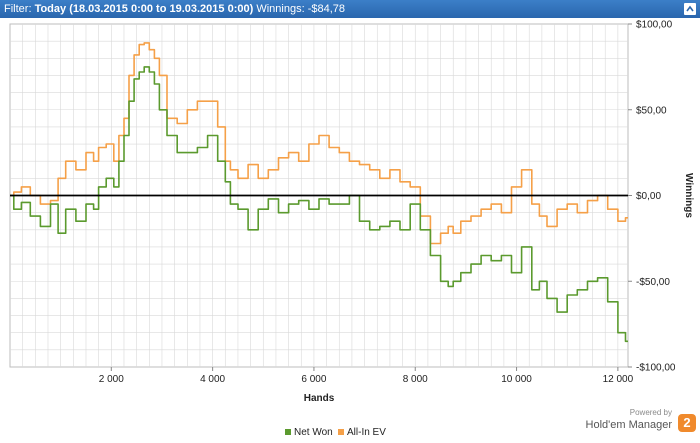  Describe the element at coordinates (313, 379) in the screenshot. I see `x-tick-label: 6 000` at that location.